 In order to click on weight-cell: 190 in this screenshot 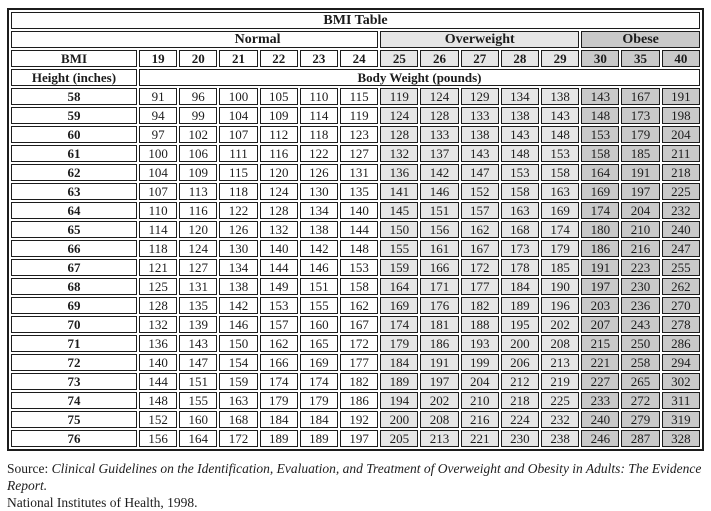, I will do `click(560, 286)`.